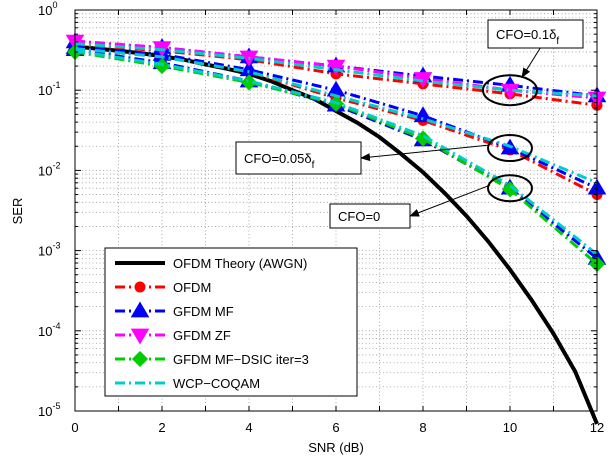 The image size is (616, 461). Describe the element at coordinates (161, 427) in the screenshot. I see `x-tick-label: 2` at that location.